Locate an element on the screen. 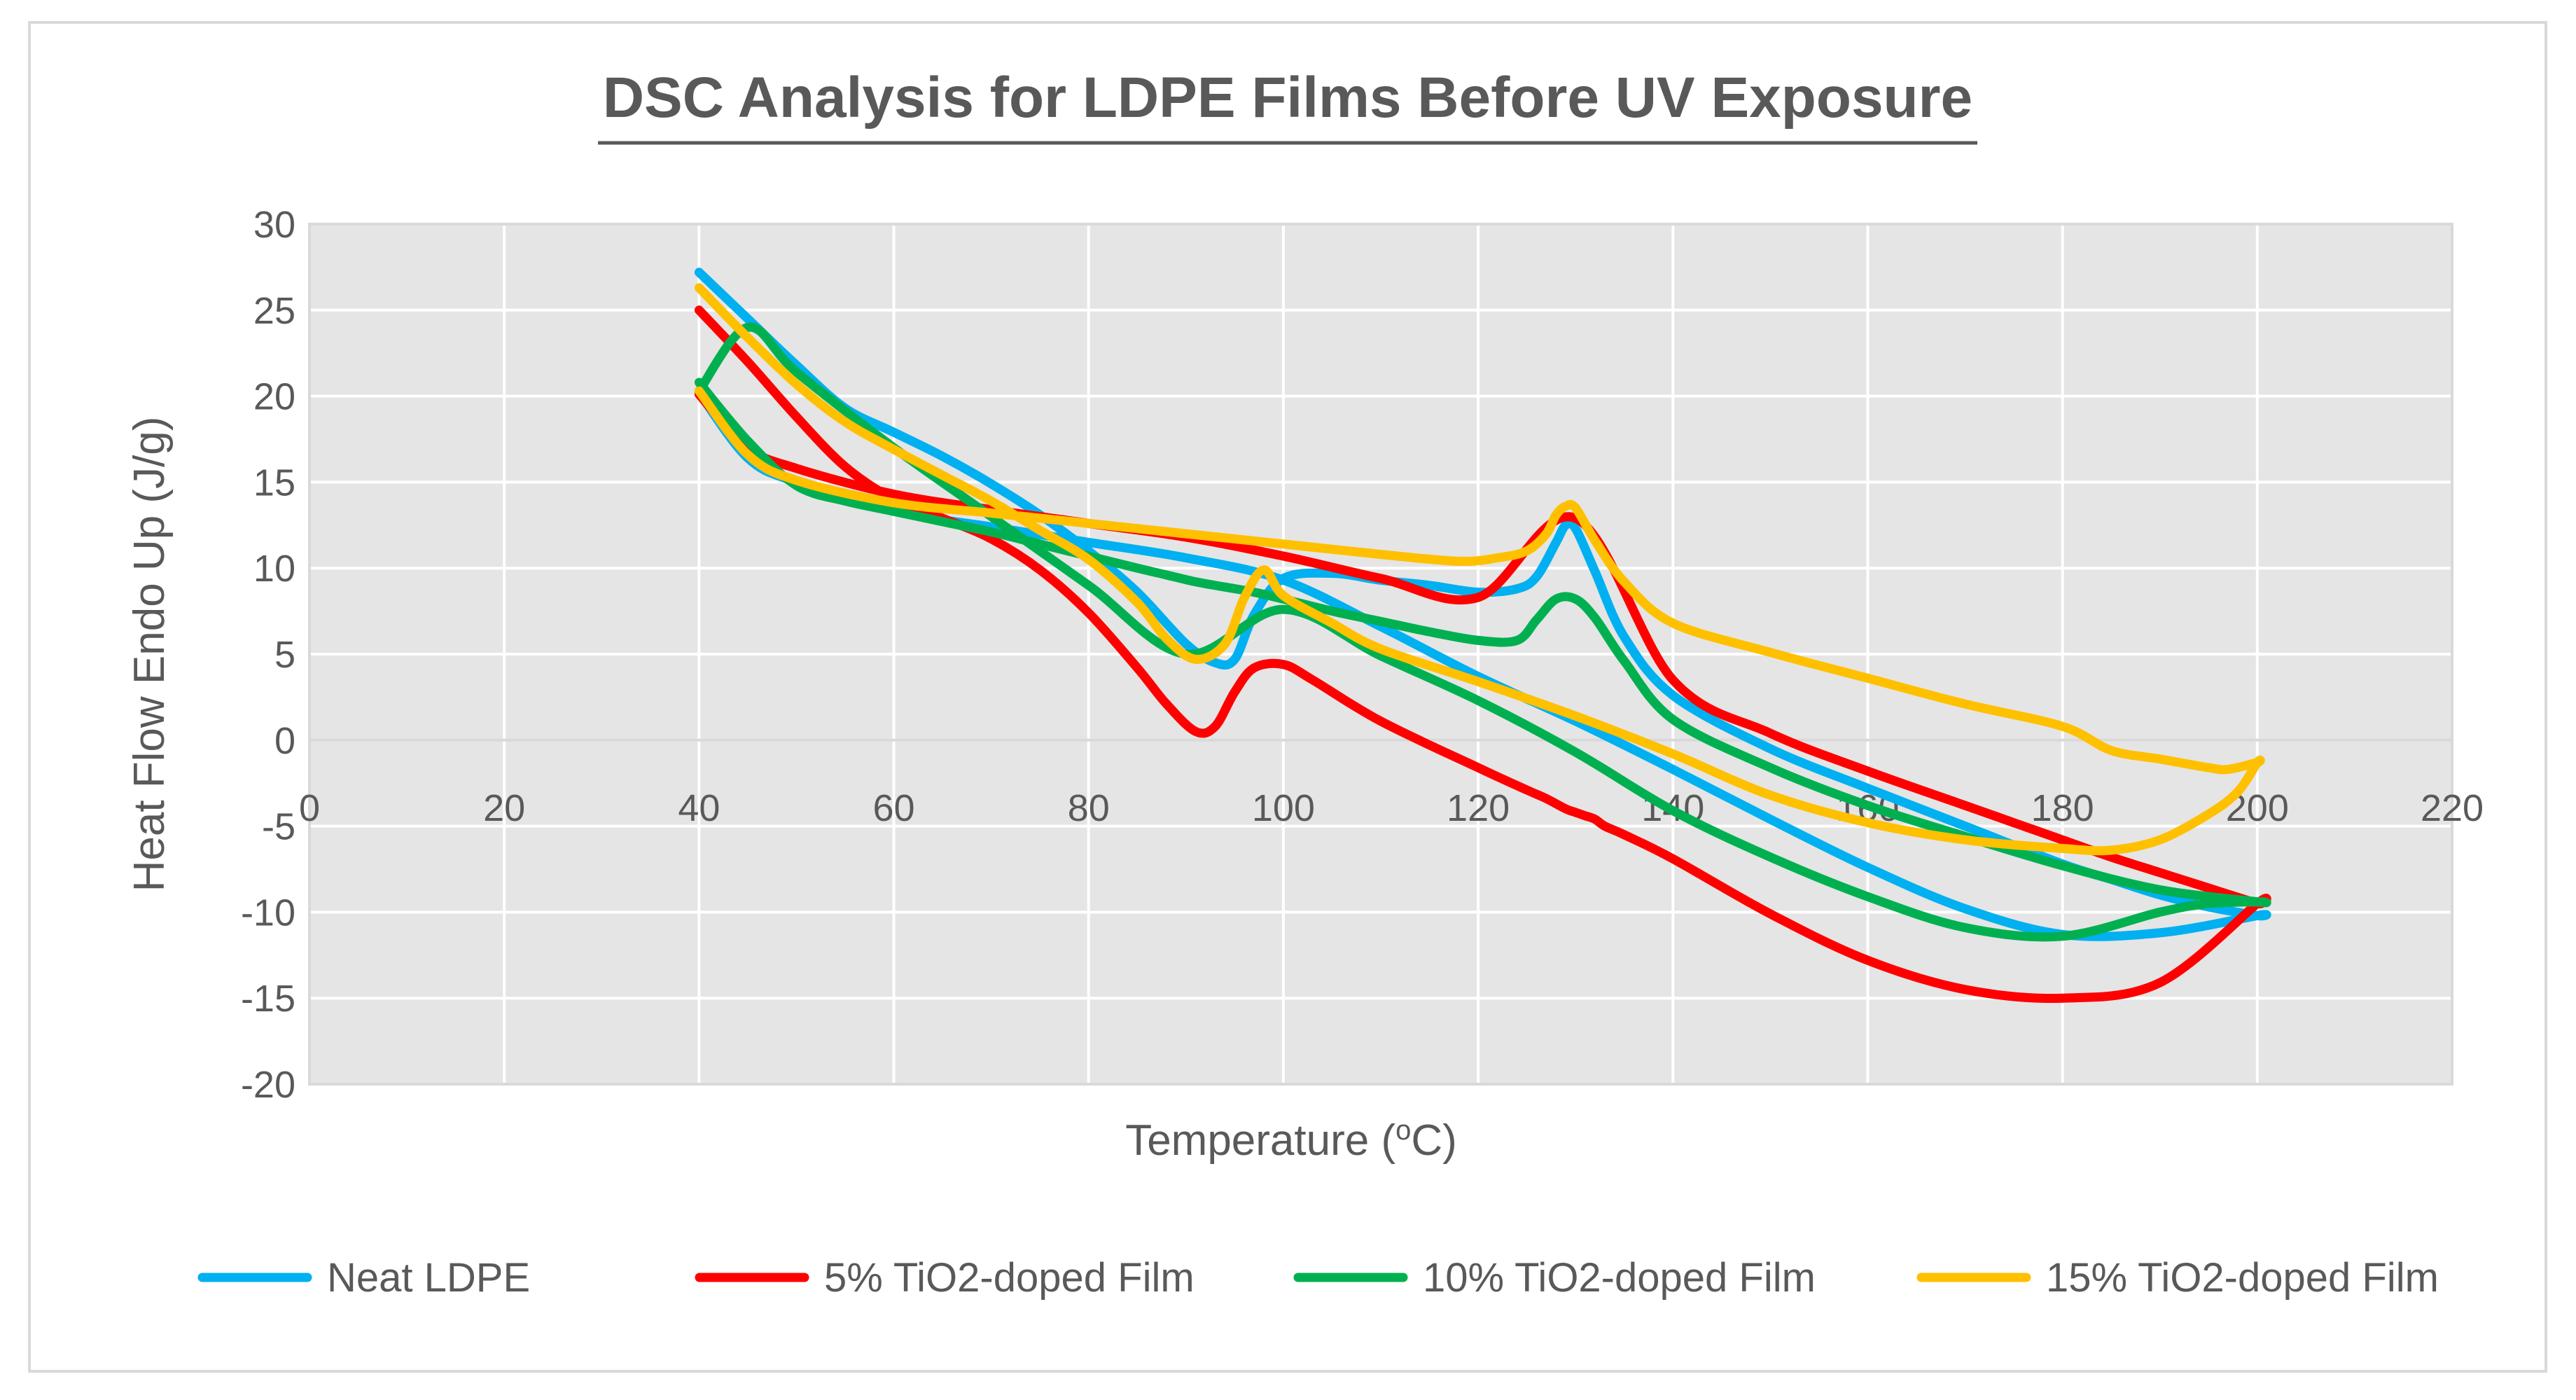 This screenshot has width=2576, height=1400. y-axis-title: Heat Flow Endo Up (J/g) is located at coordinates (149, 655).